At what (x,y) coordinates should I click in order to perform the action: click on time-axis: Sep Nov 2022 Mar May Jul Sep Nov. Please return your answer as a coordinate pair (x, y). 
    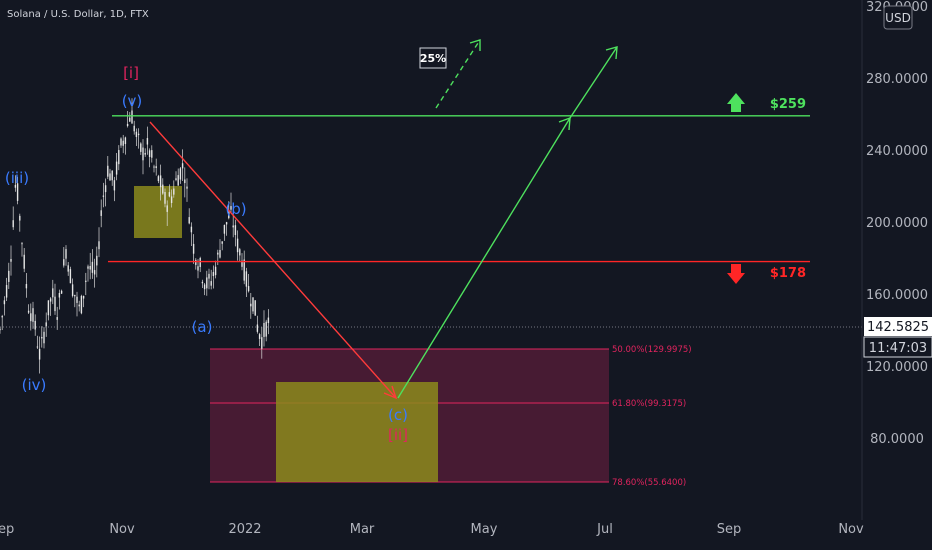
    Looking at the image, I should click on (432, 529).